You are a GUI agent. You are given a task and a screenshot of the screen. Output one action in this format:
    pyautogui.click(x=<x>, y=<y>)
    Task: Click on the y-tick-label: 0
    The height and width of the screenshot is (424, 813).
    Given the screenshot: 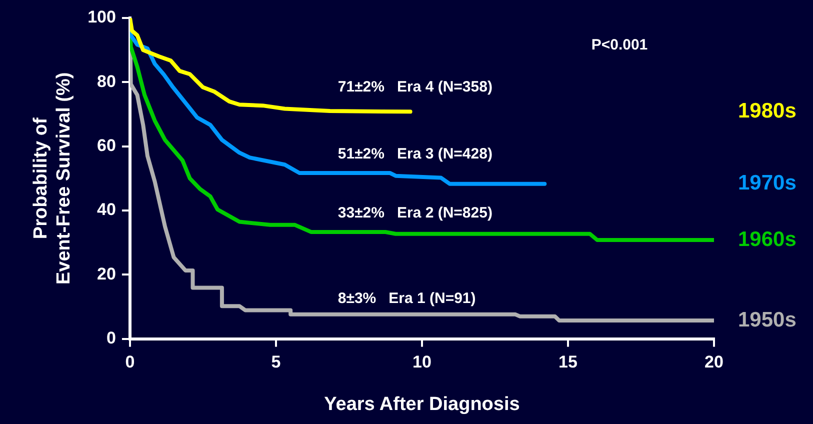 What is the action you would take?
    pyautogui.click(x=111, y=338)
    